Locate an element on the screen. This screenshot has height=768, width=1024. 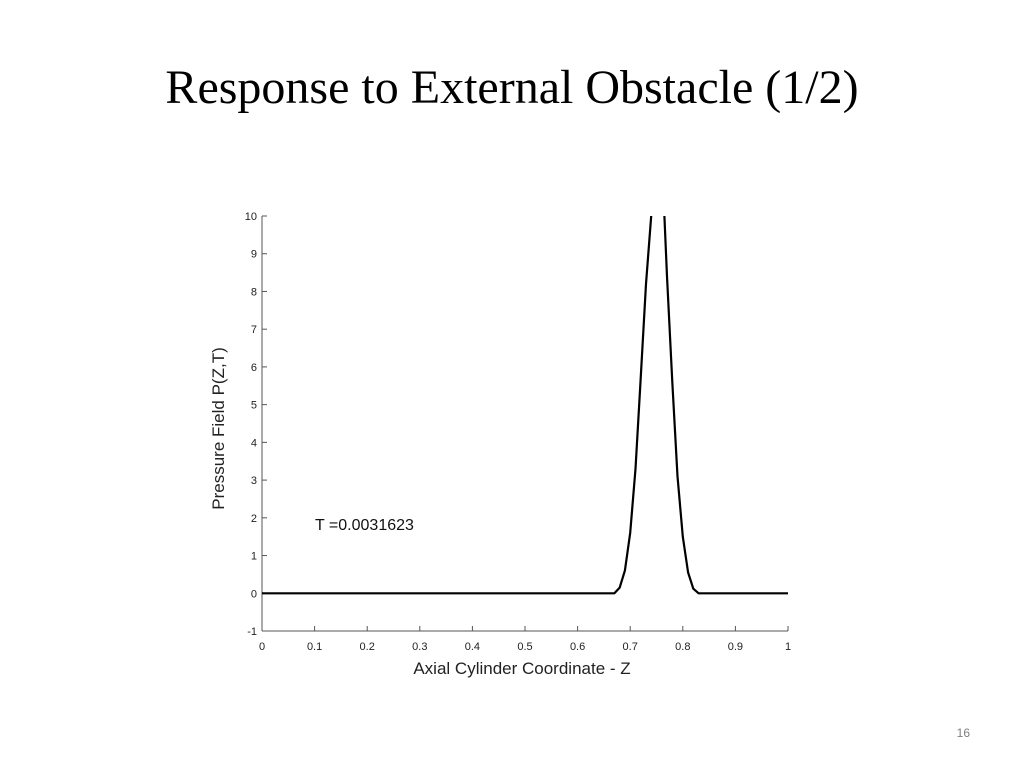
y-tick-label: 2 is located at coordinates (254, 519).